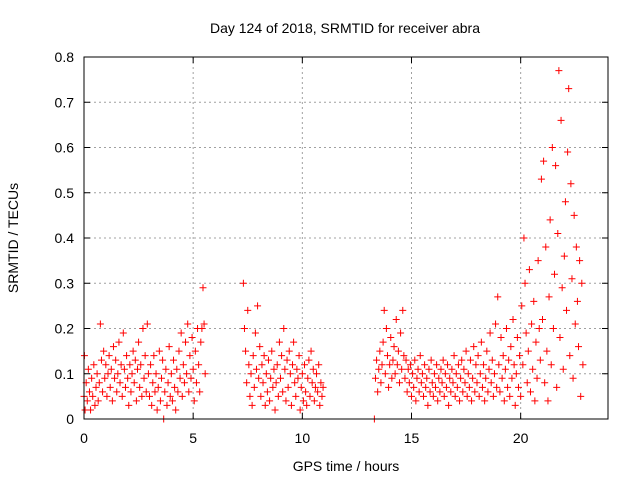 The width and height of the screenshot is (640, 480). What do you see at coordinates (65, 238) in the screenshot?
I see `y-tick-label: 0.4` at bounding box center [65, 238].